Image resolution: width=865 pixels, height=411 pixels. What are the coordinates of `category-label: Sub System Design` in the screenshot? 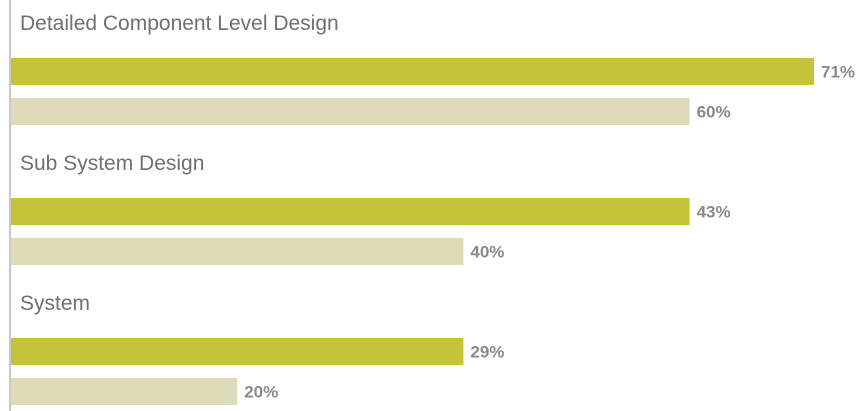 It's located at (112, 163).